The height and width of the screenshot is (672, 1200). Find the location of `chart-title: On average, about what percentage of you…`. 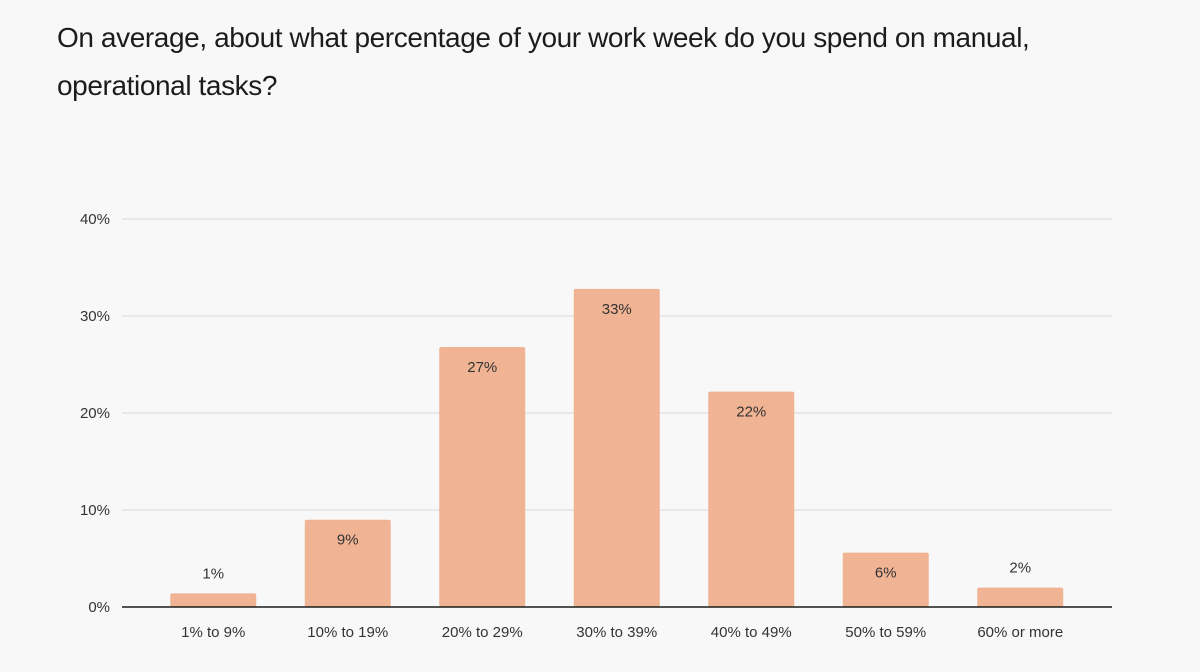

chart-title: On average, about what percentage of you… is located at coordinates (543, 61).